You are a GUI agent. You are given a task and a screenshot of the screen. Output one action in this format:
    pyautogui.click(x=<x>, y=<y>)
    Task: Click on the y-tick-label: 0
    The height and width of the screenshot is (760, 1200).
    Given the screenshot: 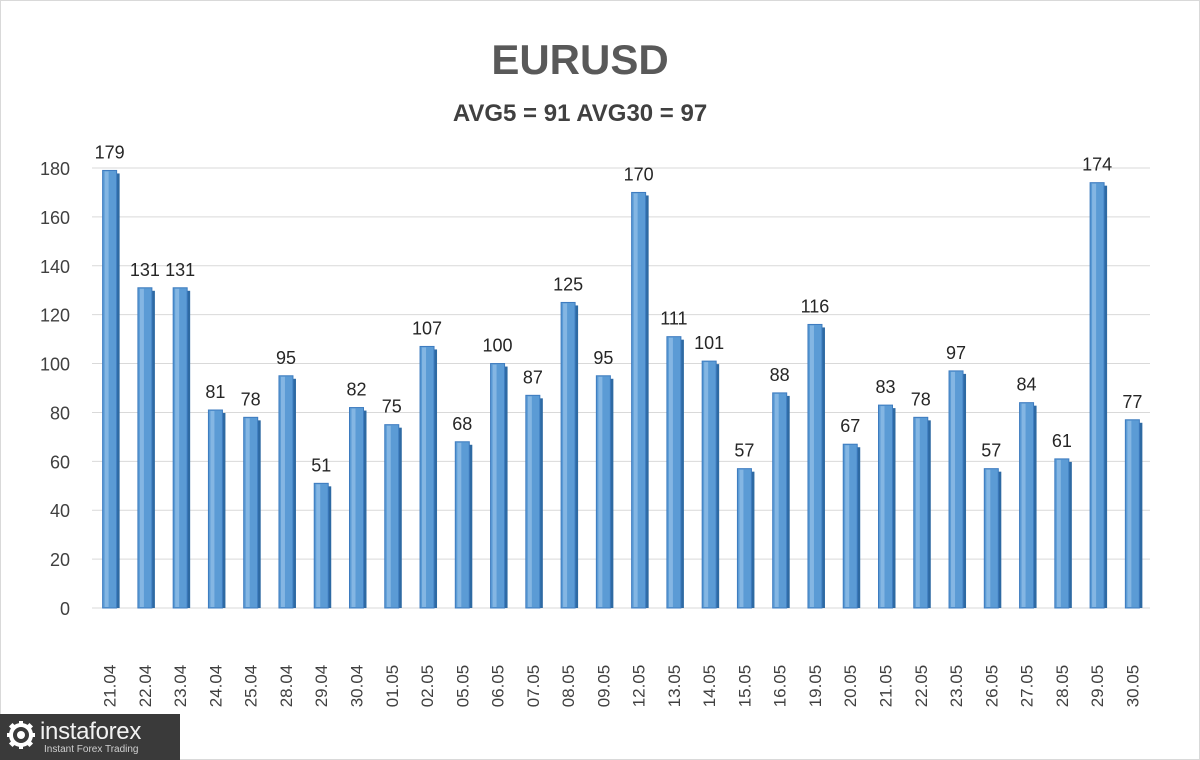 What is the action you would take?
    pyautogui.click(x=65, y=609)
    